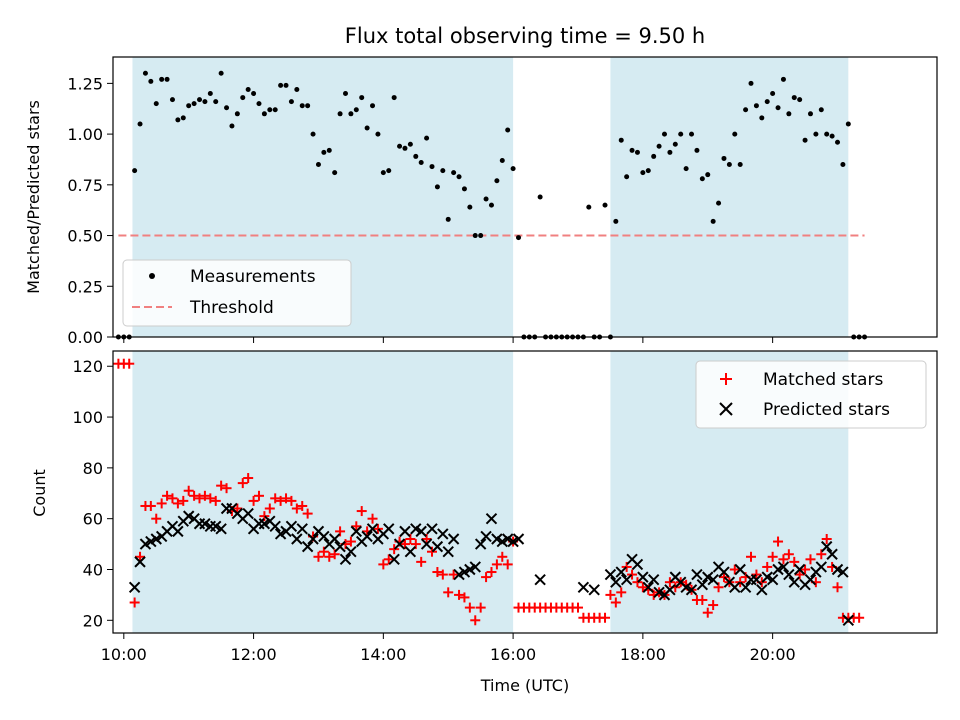 This screenshot has height=720, width=960. I want to click on legend-predicted-label: Predicted stars, so click(826, 410).